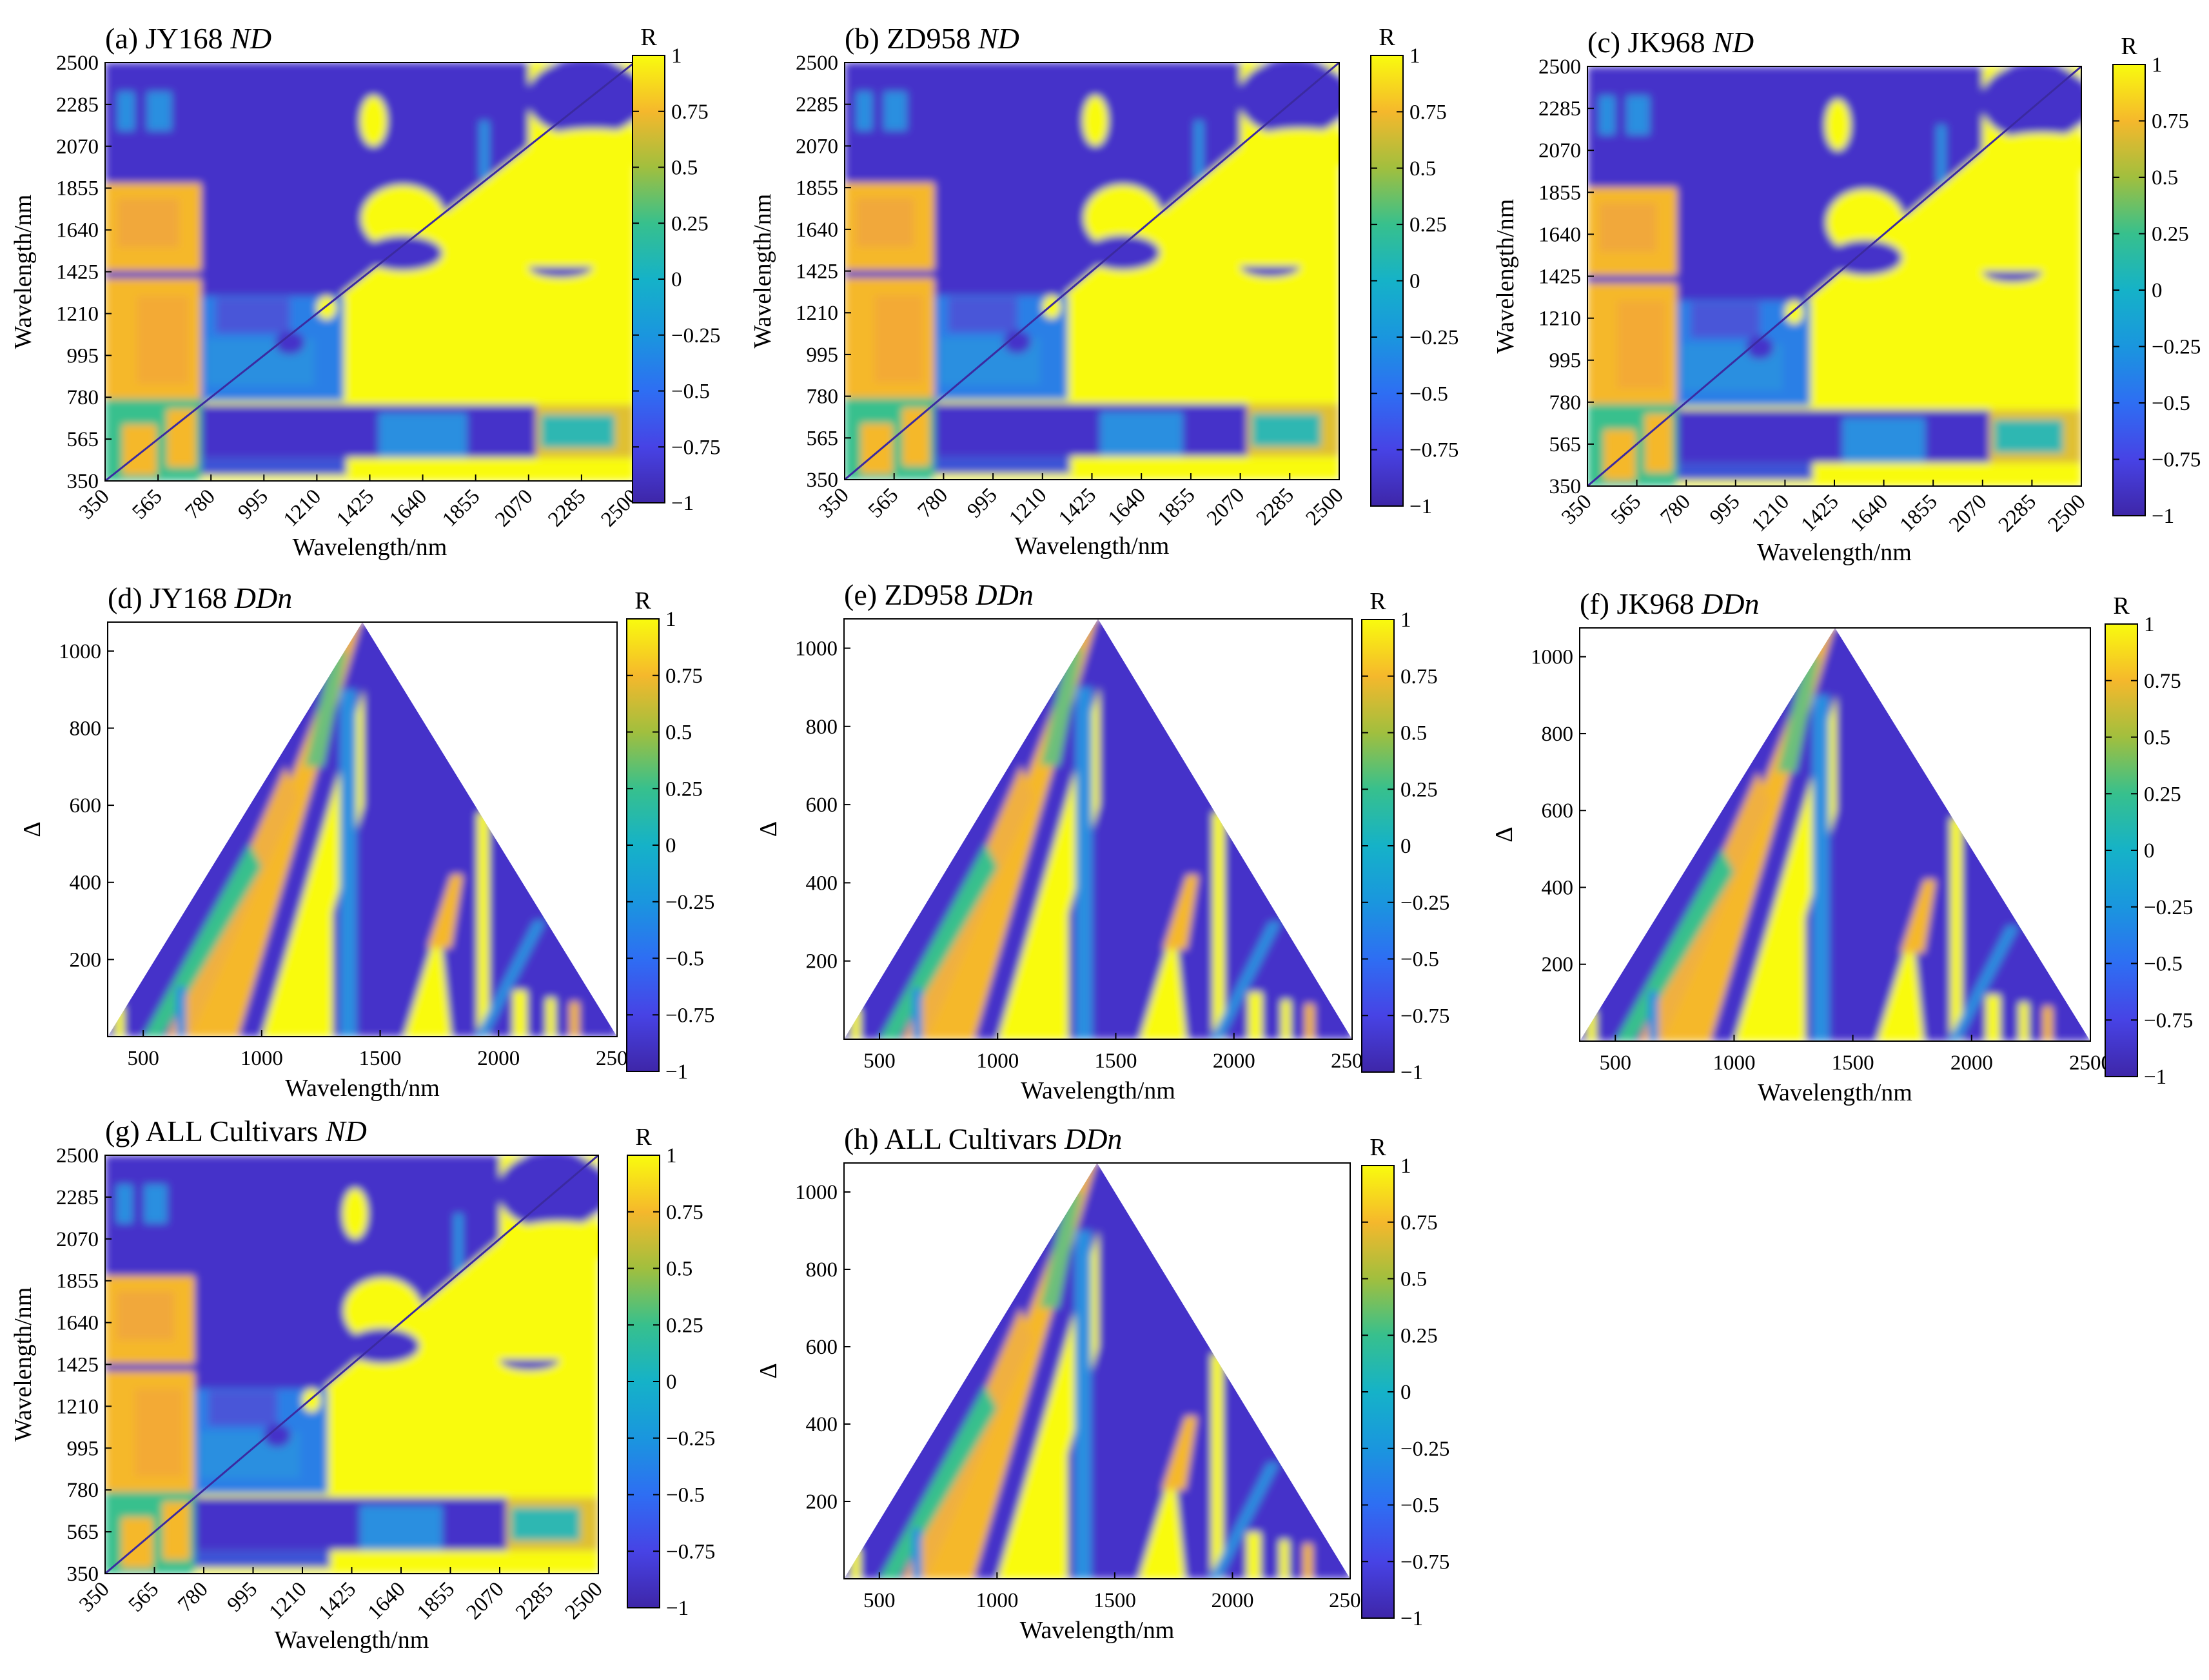  I want to click on x-tick-label: 565, so click(143, 1596).